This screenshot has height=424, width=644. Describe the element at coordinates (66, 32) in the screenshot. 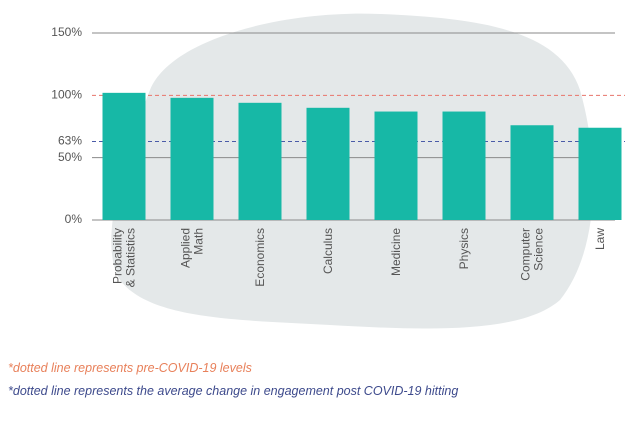

I see `y-tick-label: 150%` at that location.